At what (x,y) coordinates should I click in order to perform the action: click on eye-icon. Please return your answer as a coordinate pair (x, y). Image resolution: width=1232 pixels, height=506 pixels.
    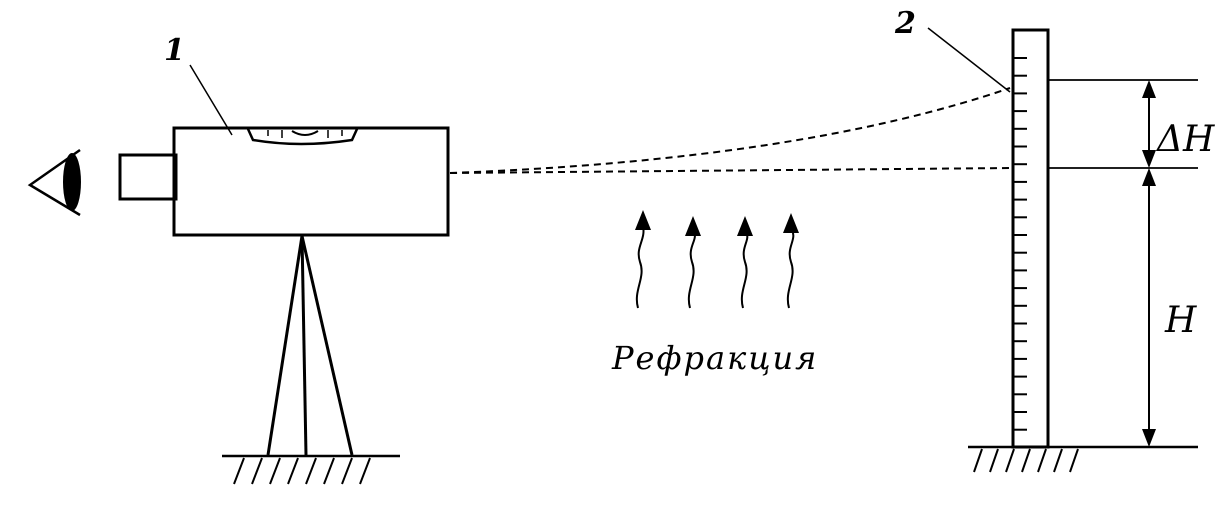
    Looking at the image, I should click on (54, 182).